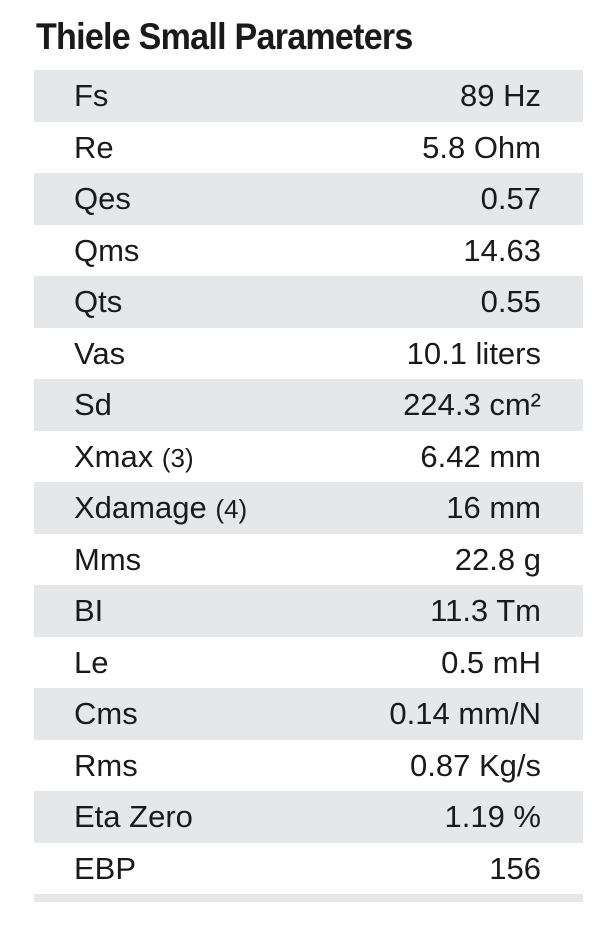  Describe the element at coordinates (481, 147) in the screenshot. I see `param-value: 5.8 Ohm` at that location.